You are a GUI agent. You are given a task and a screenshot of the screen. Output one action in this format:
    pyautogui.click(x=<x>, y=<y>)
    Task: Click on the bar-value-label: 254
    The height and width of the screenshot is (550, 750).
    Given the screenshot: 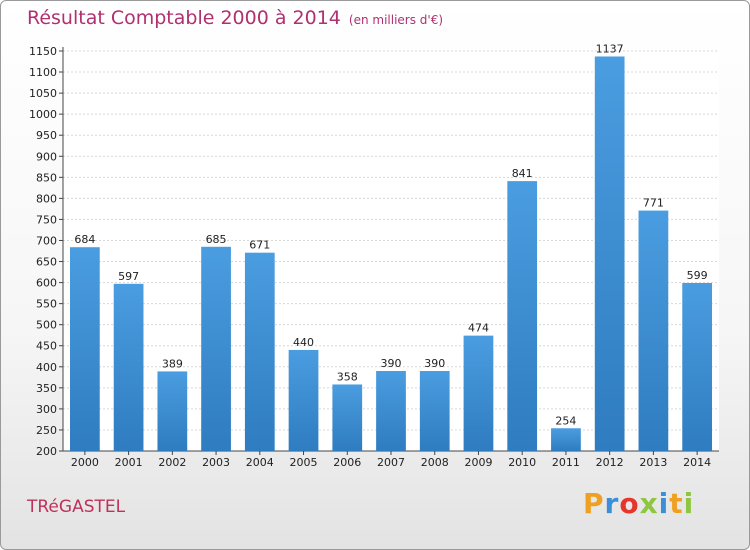 What is the action you would take?
    pyautogui.click(x=565, y=420)
    